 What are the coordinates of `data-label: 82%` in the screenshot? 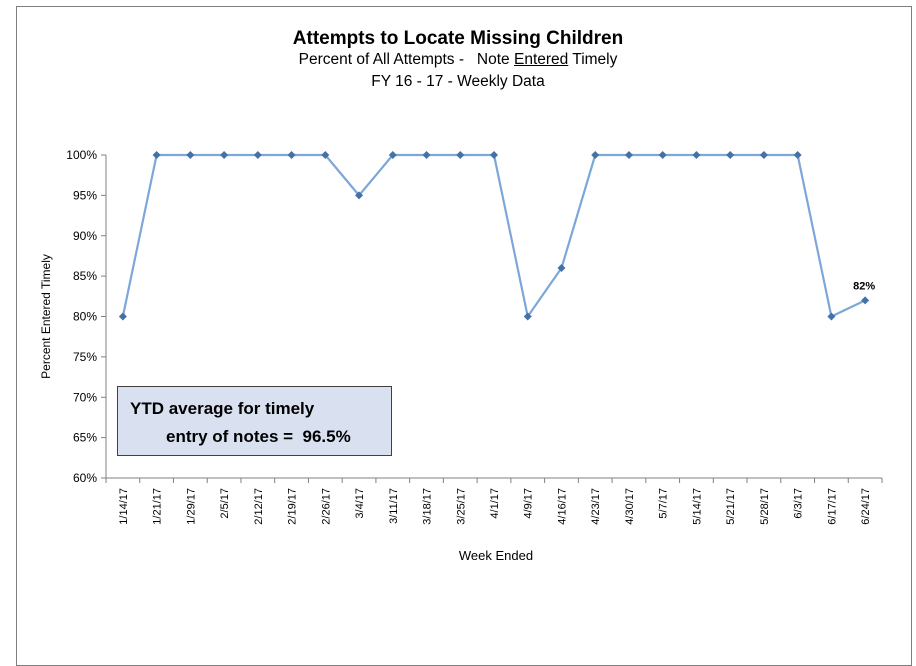 It's located at (864, 286).